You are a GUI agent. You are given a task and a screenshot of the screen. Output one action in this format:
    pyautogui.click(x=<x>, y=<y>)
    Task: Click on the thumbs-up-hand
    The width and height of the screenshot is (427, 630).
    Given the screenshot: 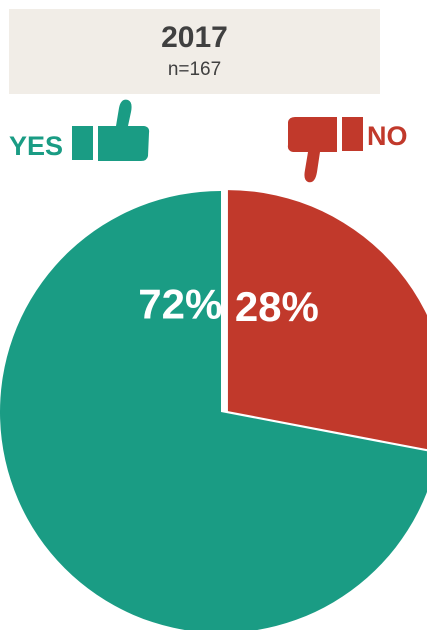 What is the action you would take?
    pyautogui.click(x=124, y=130)
    